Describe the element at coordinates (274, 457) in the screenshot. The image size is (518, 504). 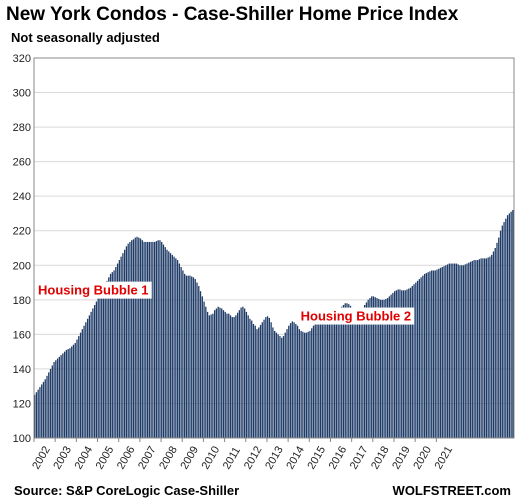
I see `x-tick-label: 2013` at that location.